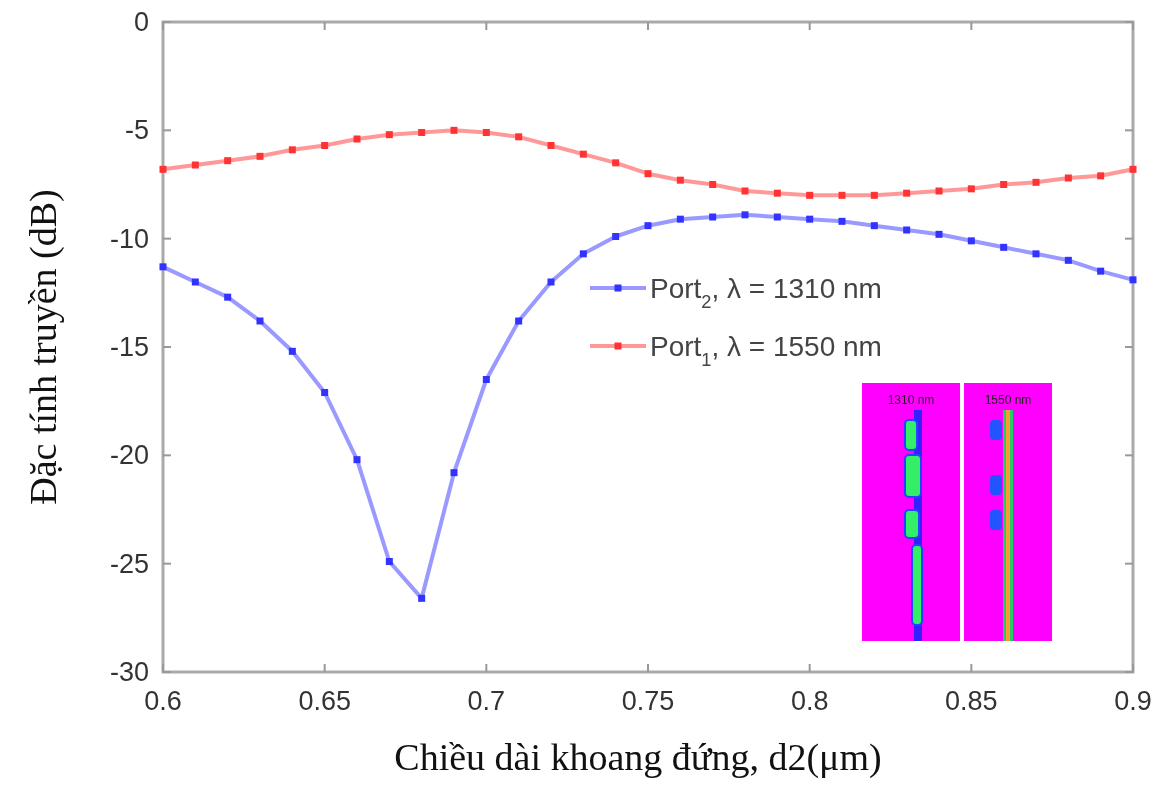 This screenshot has width=1162, height=791. Describe the element at coordinates (129, 672) in the screenshot. I see `y-tick-label: -30` at that location.